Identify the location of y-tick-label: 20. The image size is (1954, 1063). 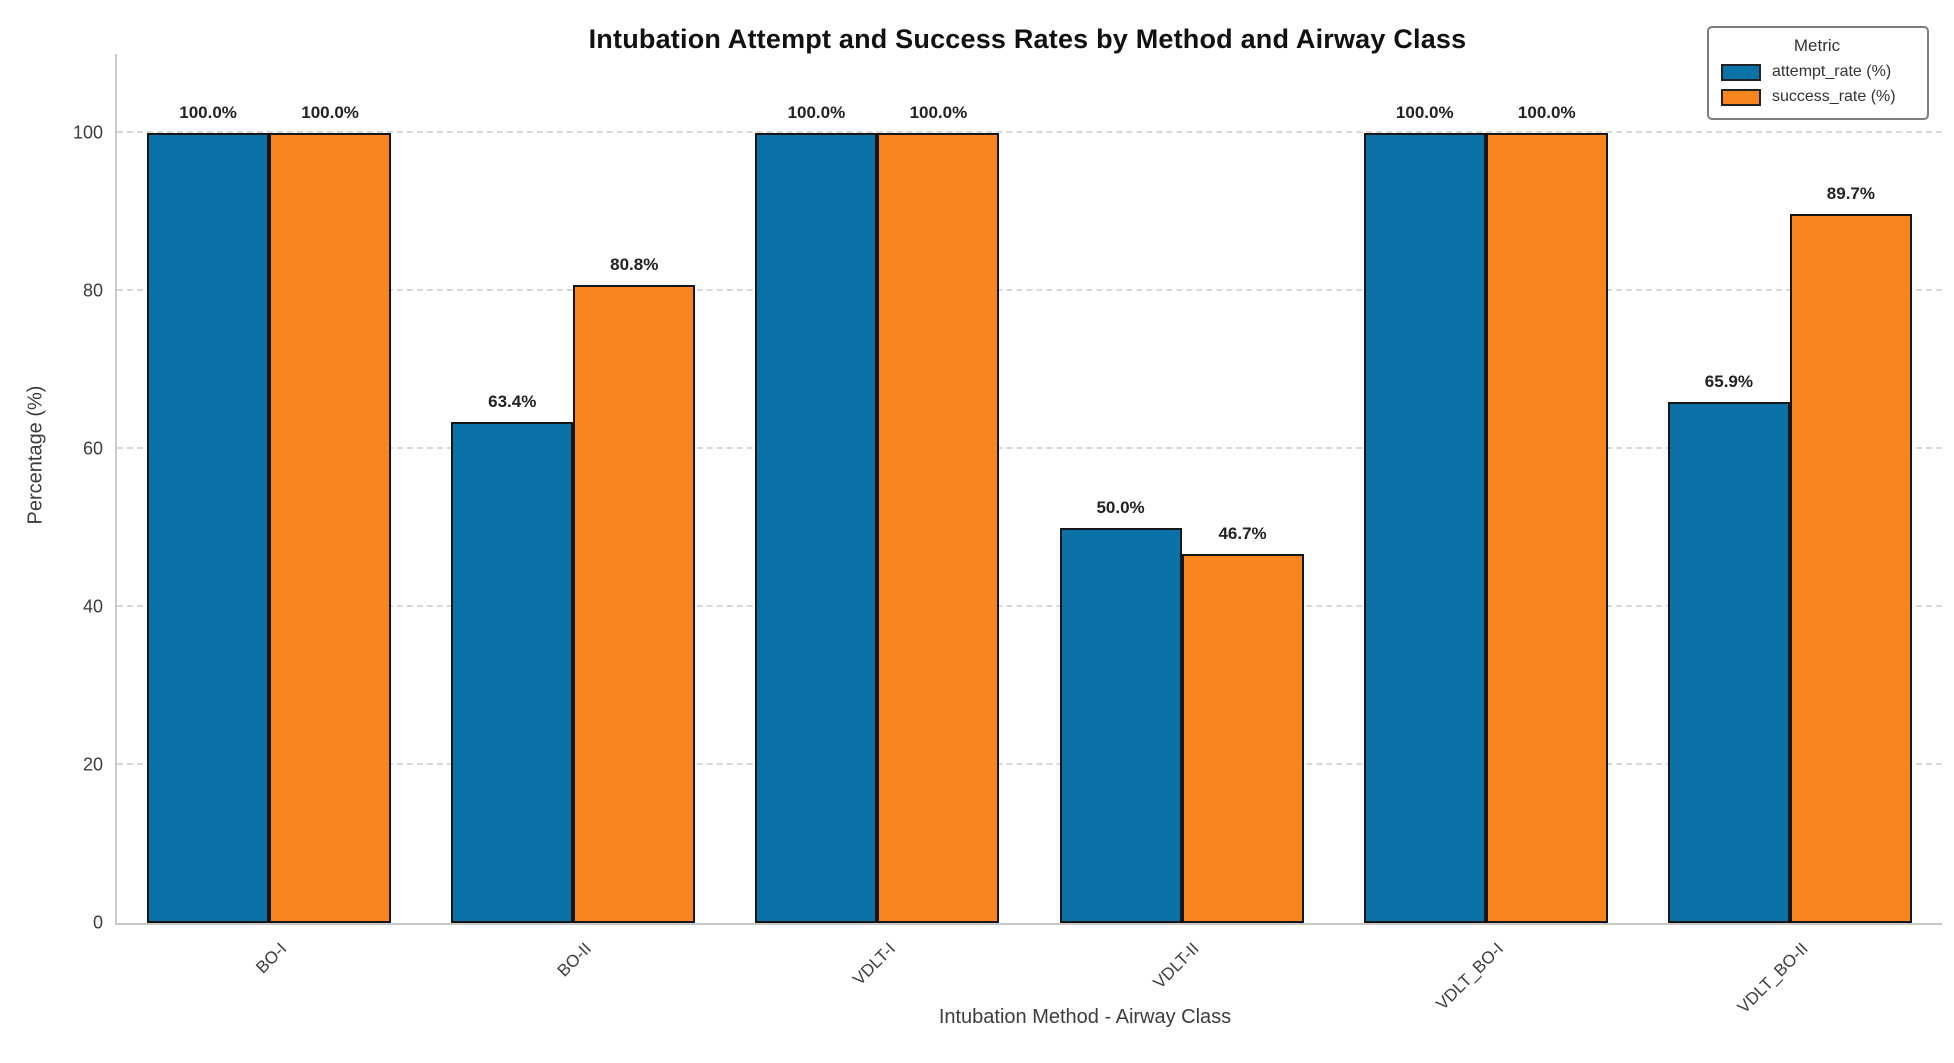
(92, 764).